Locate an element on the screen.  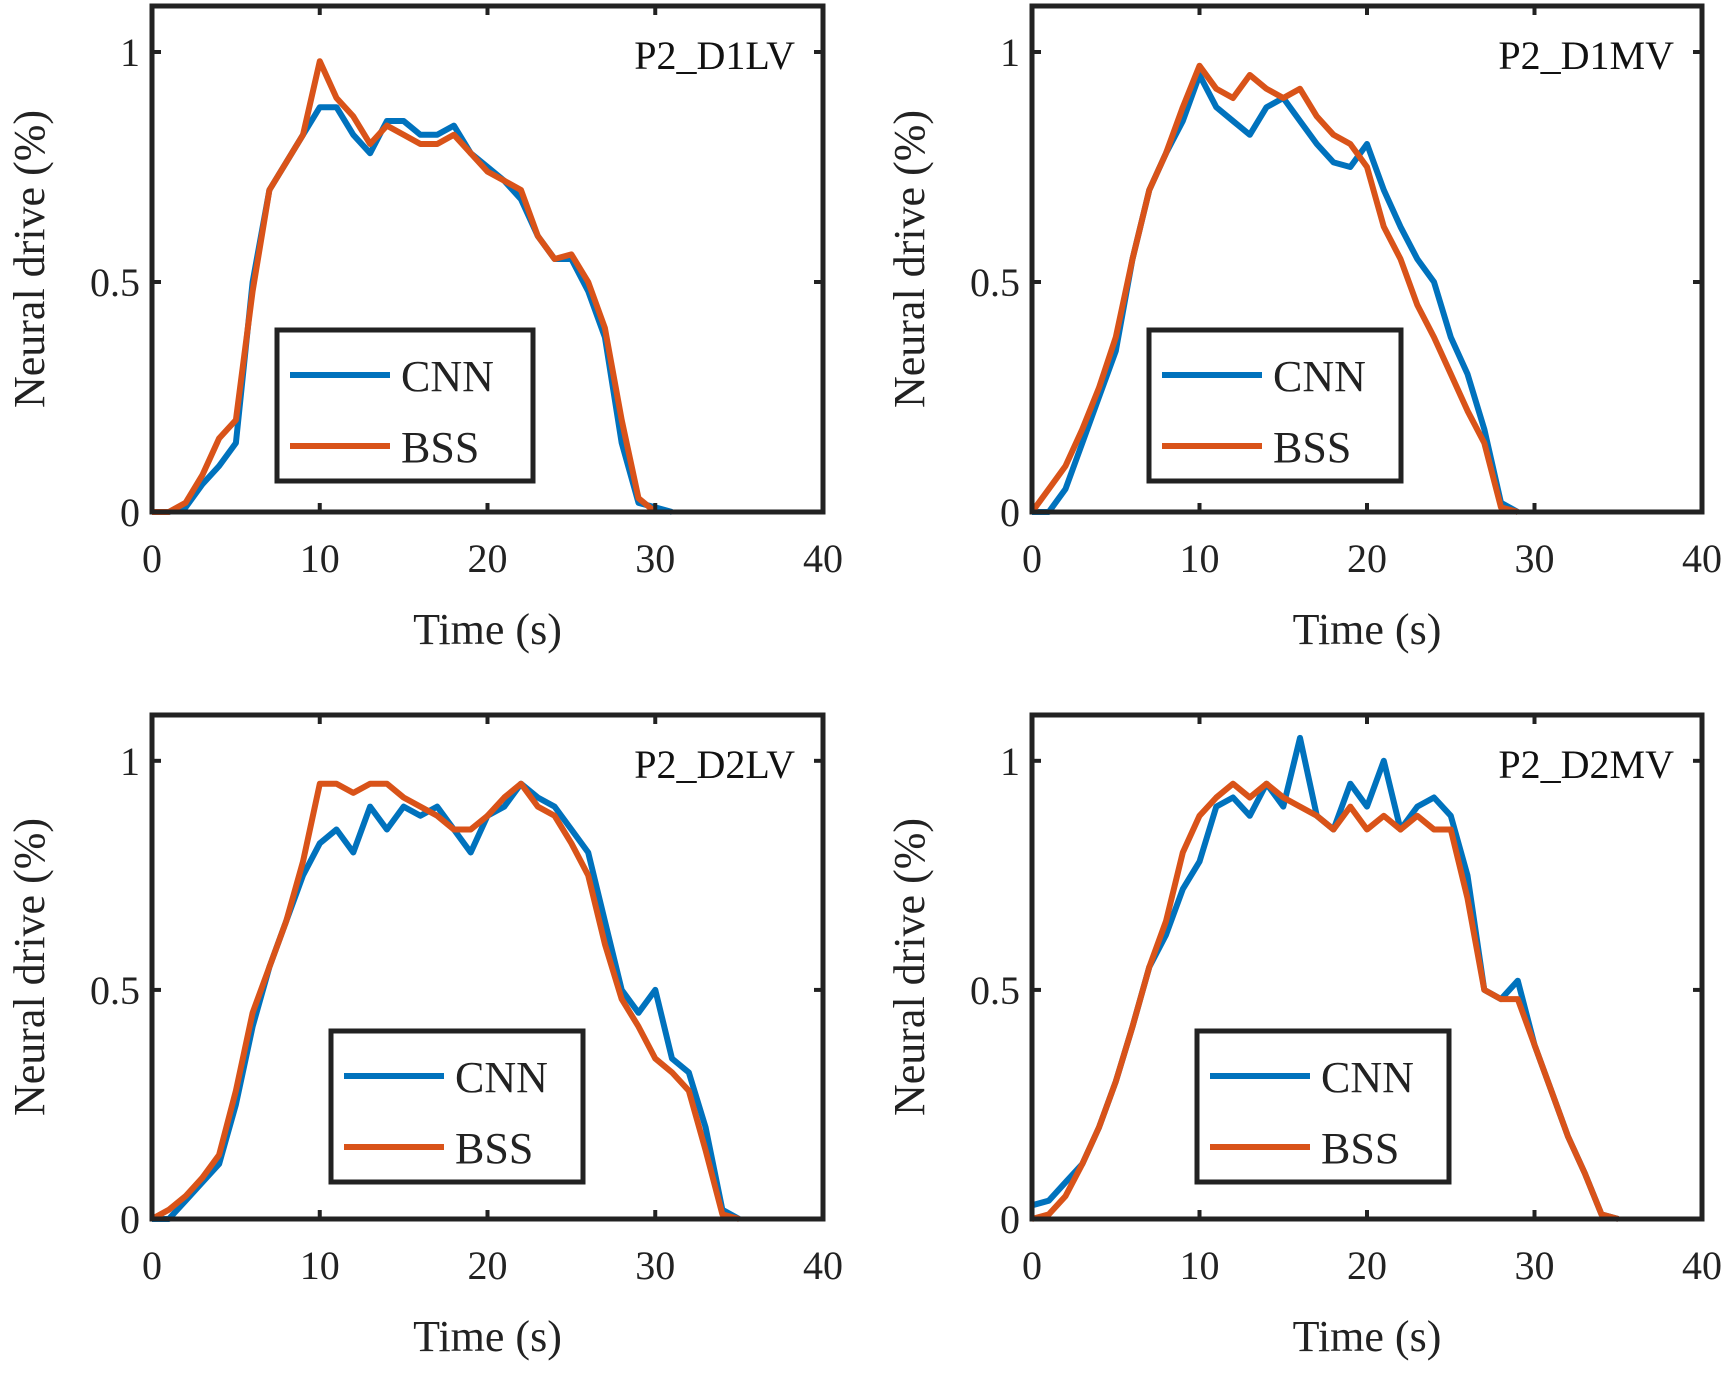
panel-annotation: P2_D1MV is located at coordinates (1586, 55).